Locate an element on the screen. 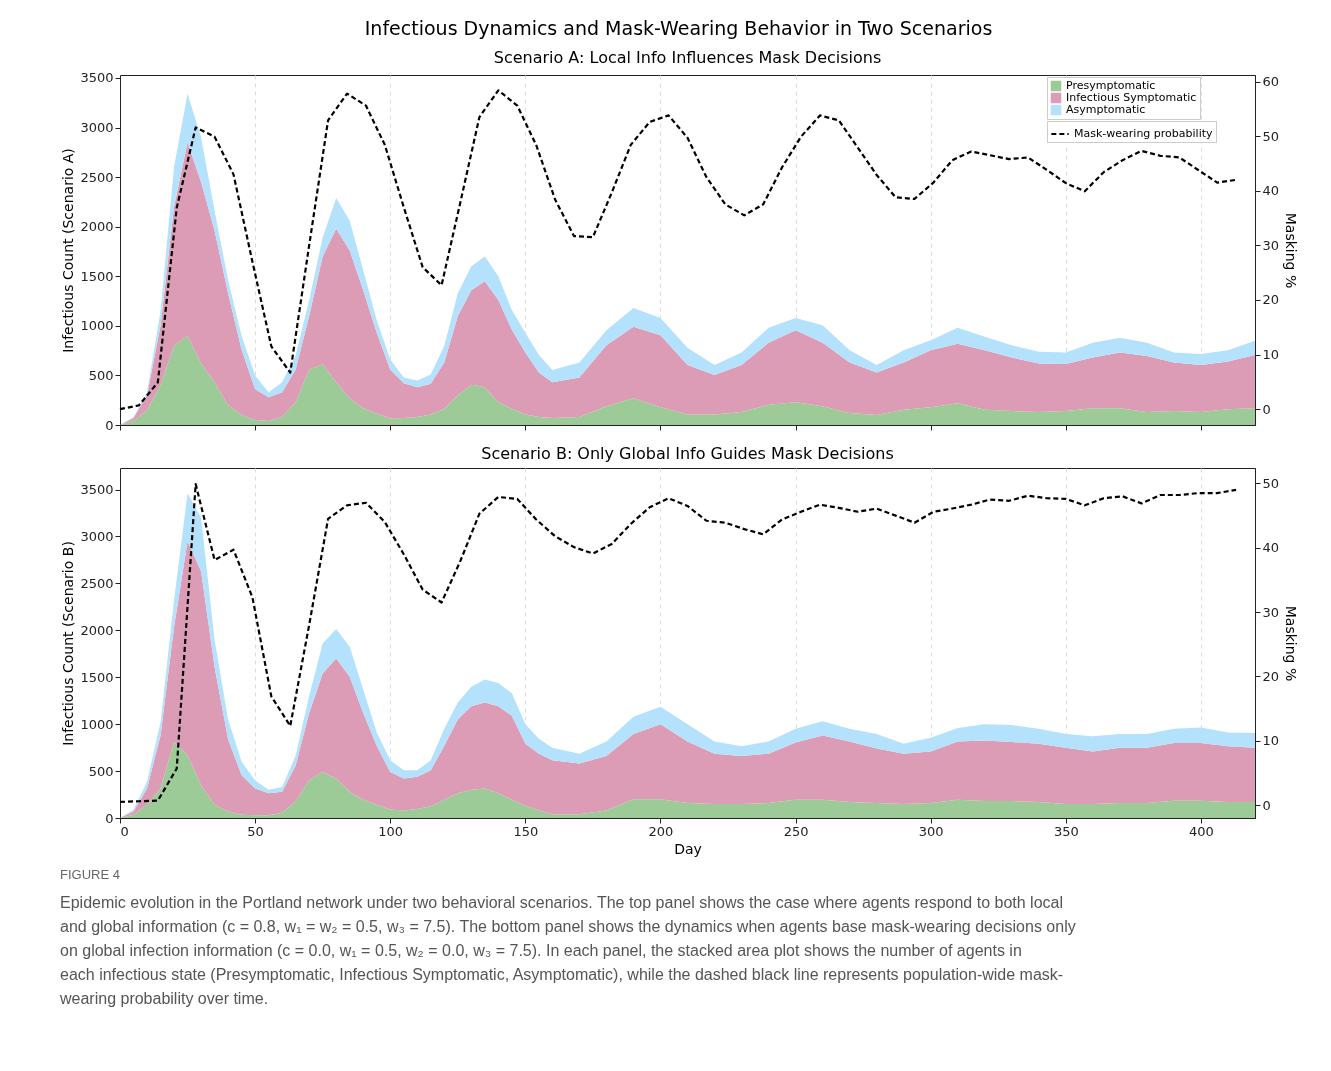 The image size is (1331, 1071). x-tick-label: 150 is located at coordinates (526, 831).